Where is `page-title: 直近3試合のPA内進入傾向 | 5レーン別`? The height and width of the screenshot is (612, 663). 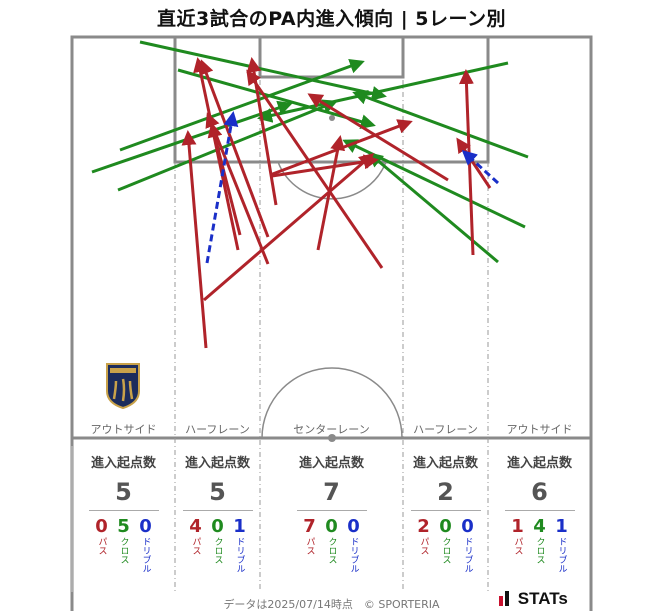
page-title: 直近3試合のPA内進入傾向 | 5レーン別 is located at coordinates (331, 19).